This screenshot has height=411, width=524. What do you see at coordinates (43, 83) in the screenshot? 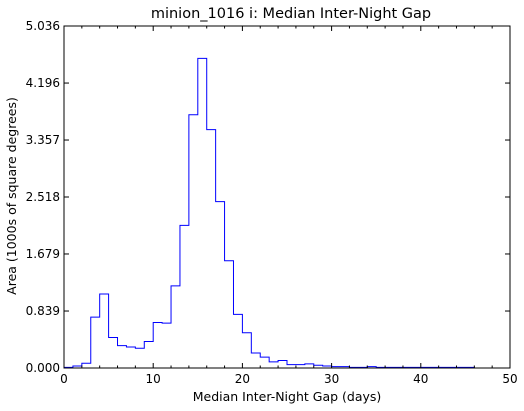
I see `y-tick-label: 4.196` at bounding box center [43, 83].